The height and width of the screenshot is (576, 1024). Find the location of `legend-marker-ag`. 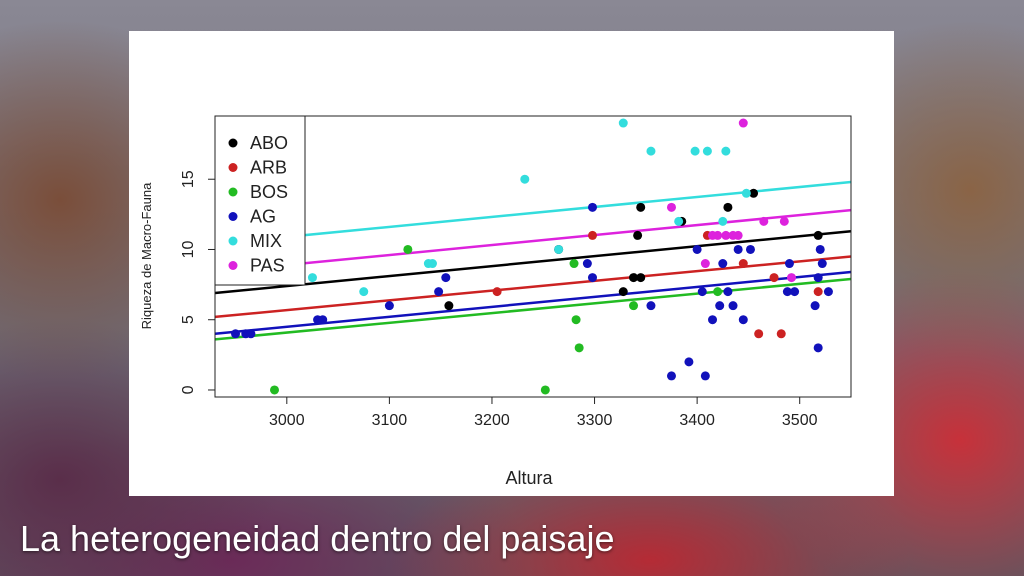

legend-marker-ag is located at coordinates (233, 216).